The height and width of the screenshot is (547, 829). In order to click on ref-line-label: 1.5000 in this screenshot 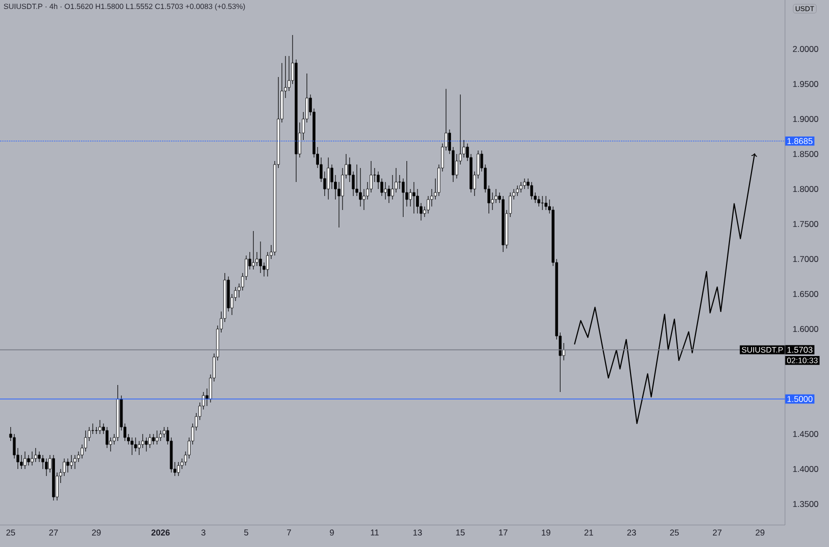, I will do `click(799, 399)`.